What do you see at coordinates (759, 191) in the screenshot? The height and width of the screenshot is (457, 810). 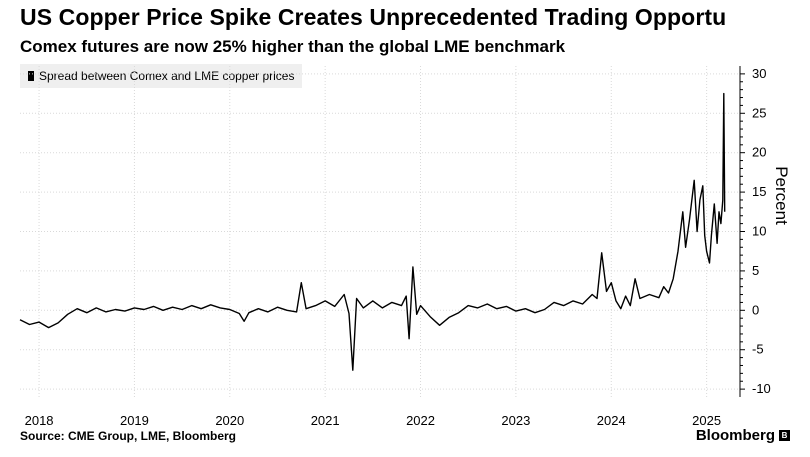 I see `y-tick-label: 15` at bounding box center [759, 191].